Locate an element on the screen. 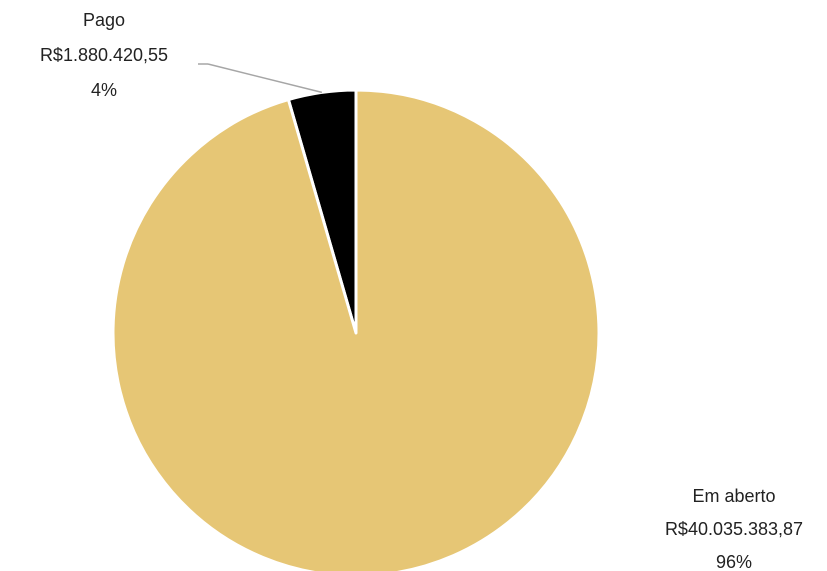  slice-label-pago-name: Pago is located at coordinates (104, 20).